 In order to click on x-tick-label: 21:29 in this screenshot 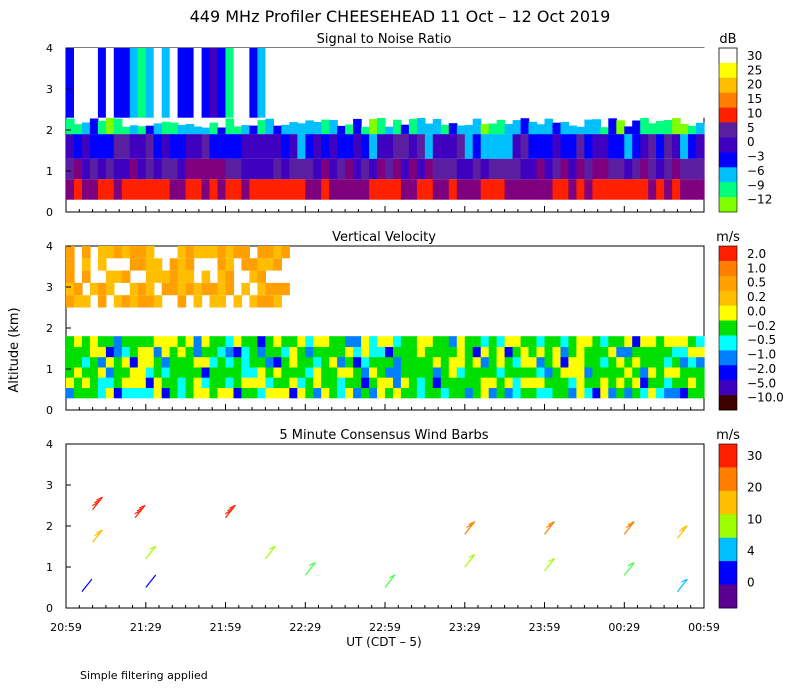, I will do `click(146, 627)`.